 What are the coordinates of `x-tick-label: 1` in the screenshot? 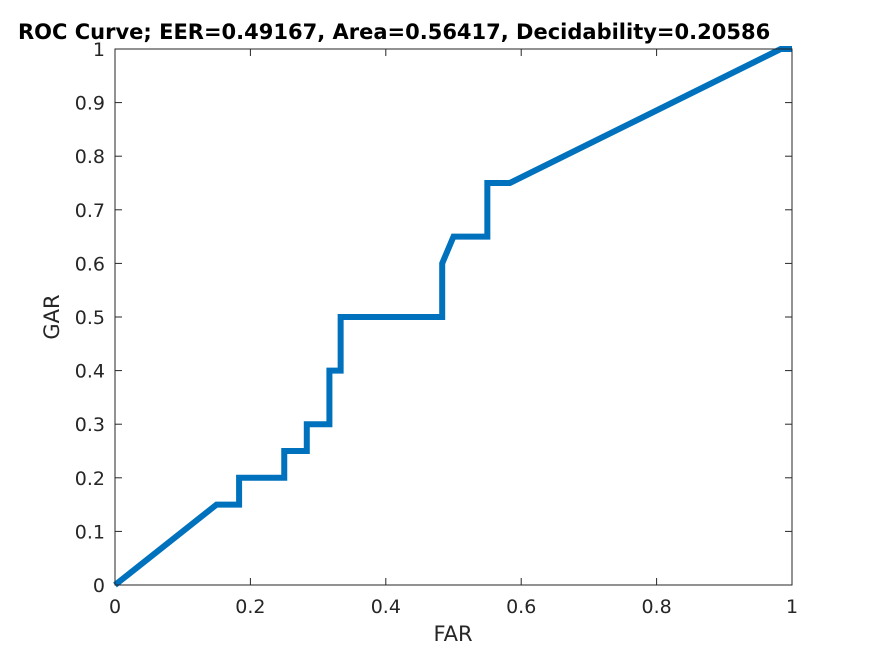 It's located at (792, 607).